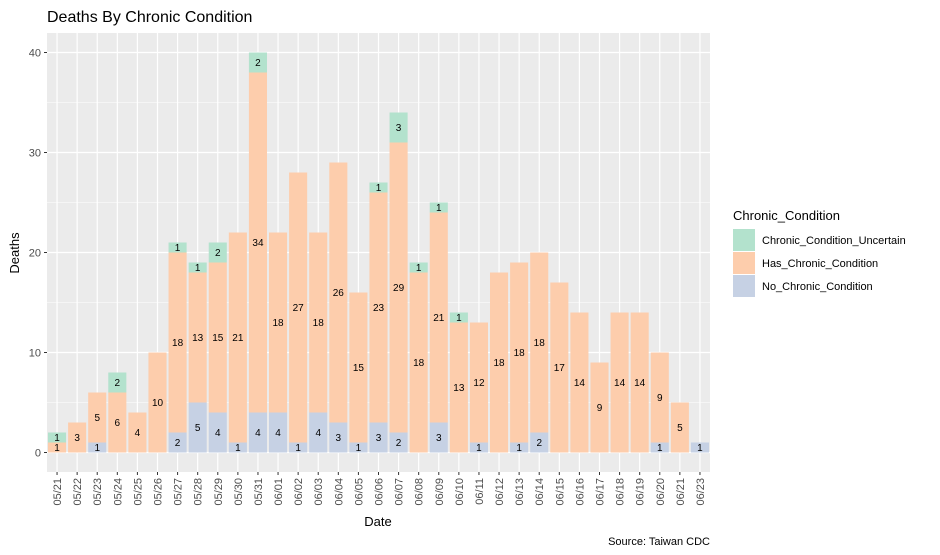  What do you see at coordinates (601, 492) in the screenshot?
I see `x-tick-label: 06/17` at bounding box center [601, 492].